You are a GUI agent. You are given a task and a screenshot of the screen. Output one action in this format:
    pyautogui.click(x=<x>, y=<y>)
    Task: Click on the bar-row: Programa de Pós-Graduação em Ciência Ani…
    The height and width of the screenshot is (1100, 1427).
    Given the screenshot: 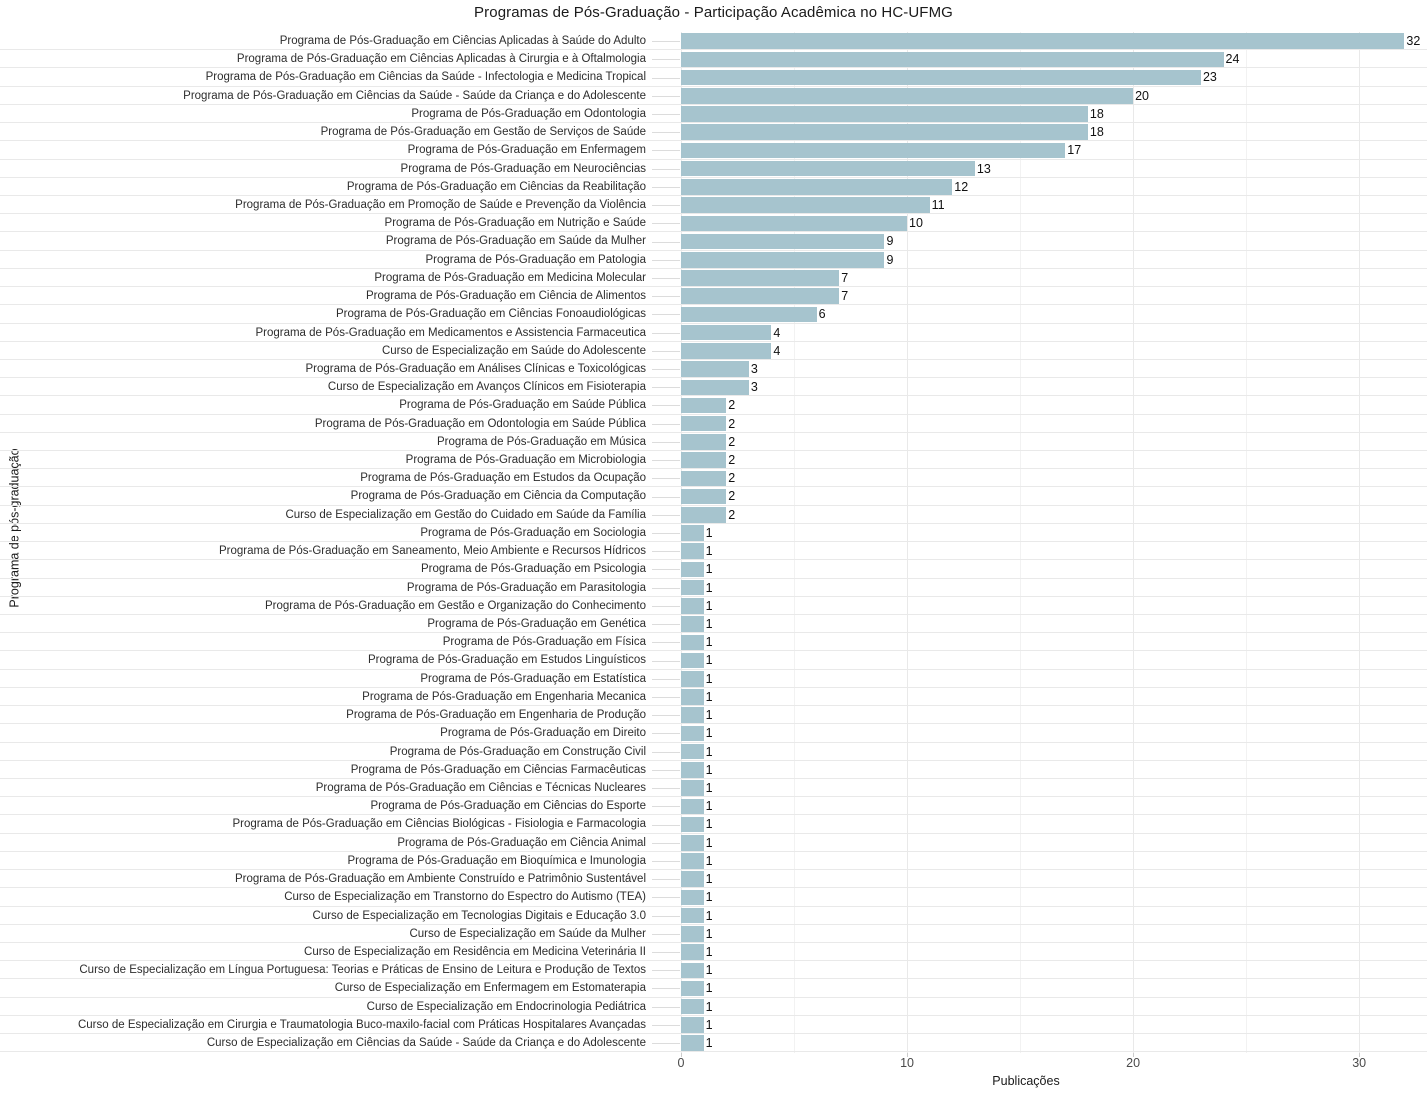 What is the action you would take?
    pyautogui.click(x=713, y=843)
    